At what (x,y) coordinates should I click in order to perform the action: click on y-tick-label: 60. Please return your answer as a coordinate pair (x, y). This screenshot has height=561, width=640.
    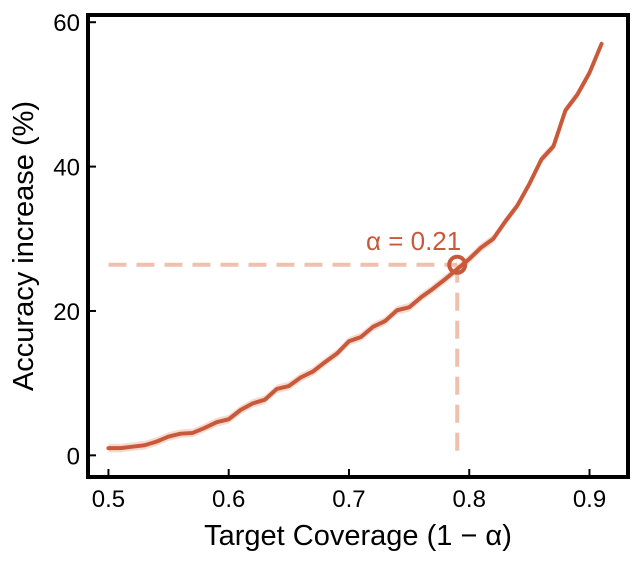
    Looking at the image, I should click on (66, 23).